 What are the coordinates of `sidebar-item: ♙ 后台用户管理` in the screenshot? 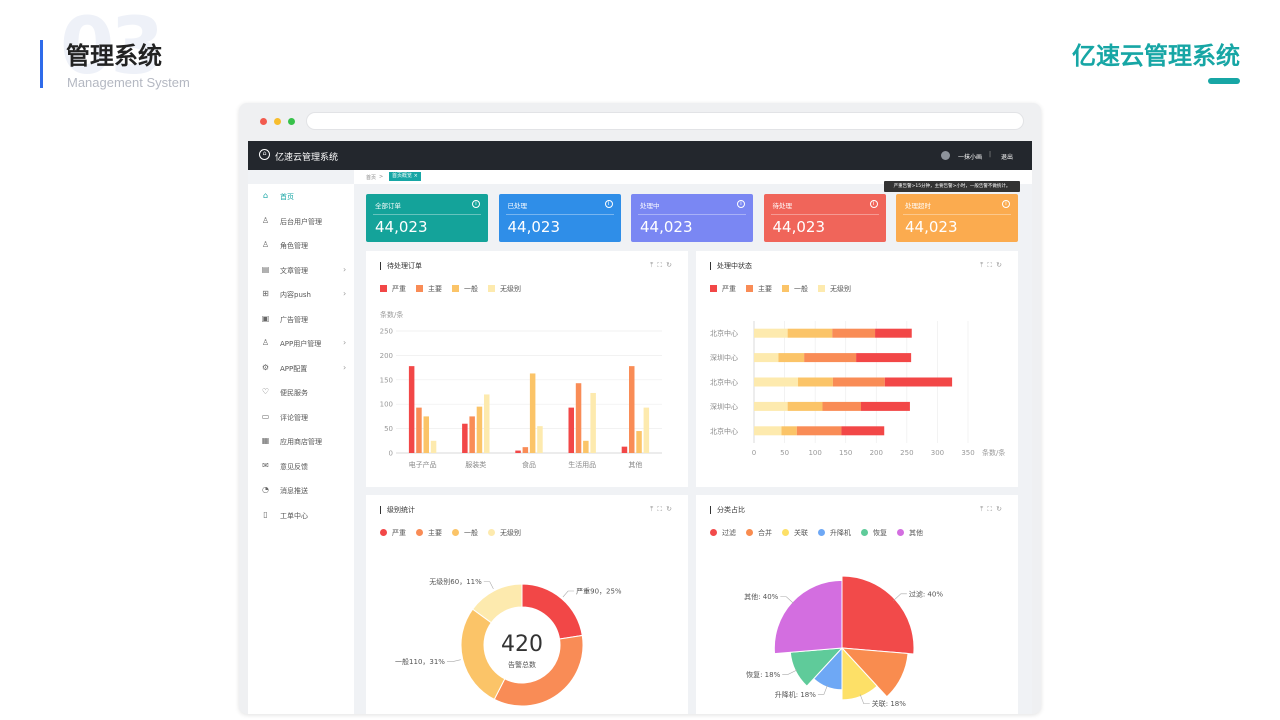 It's located at (301, 221).